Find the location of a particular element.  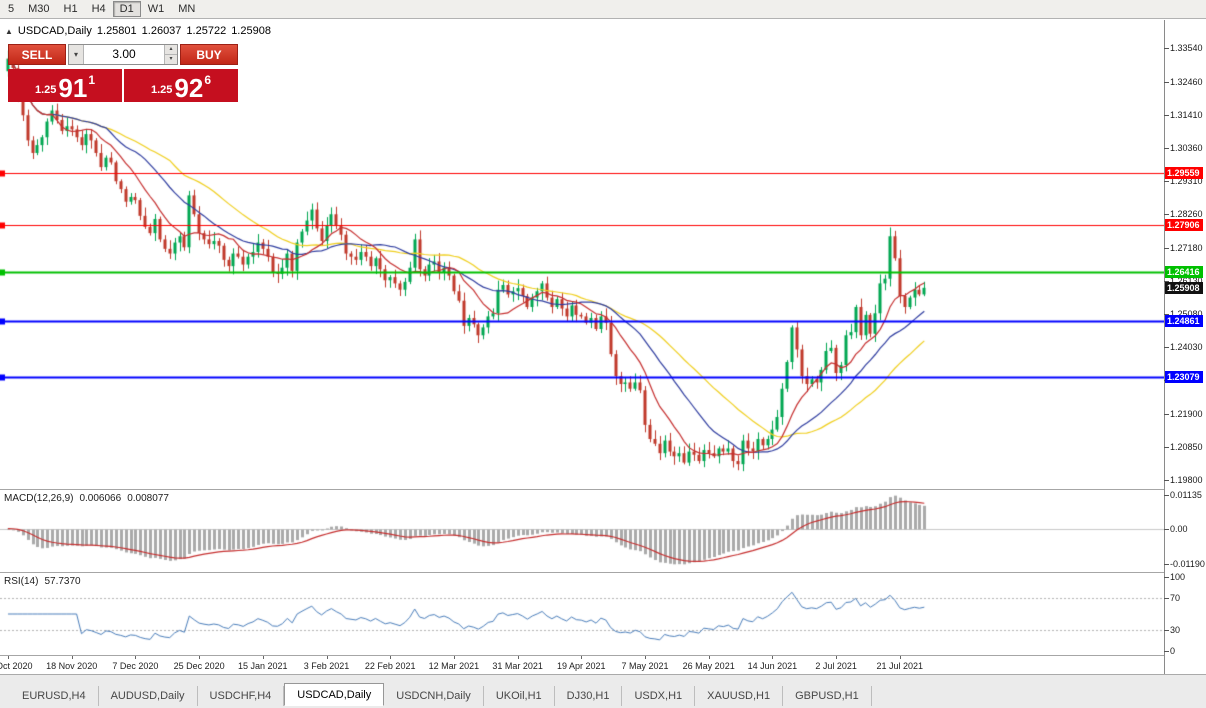

date-axis-label: 21 Jul 2021 is located at coordinates (900, 666).